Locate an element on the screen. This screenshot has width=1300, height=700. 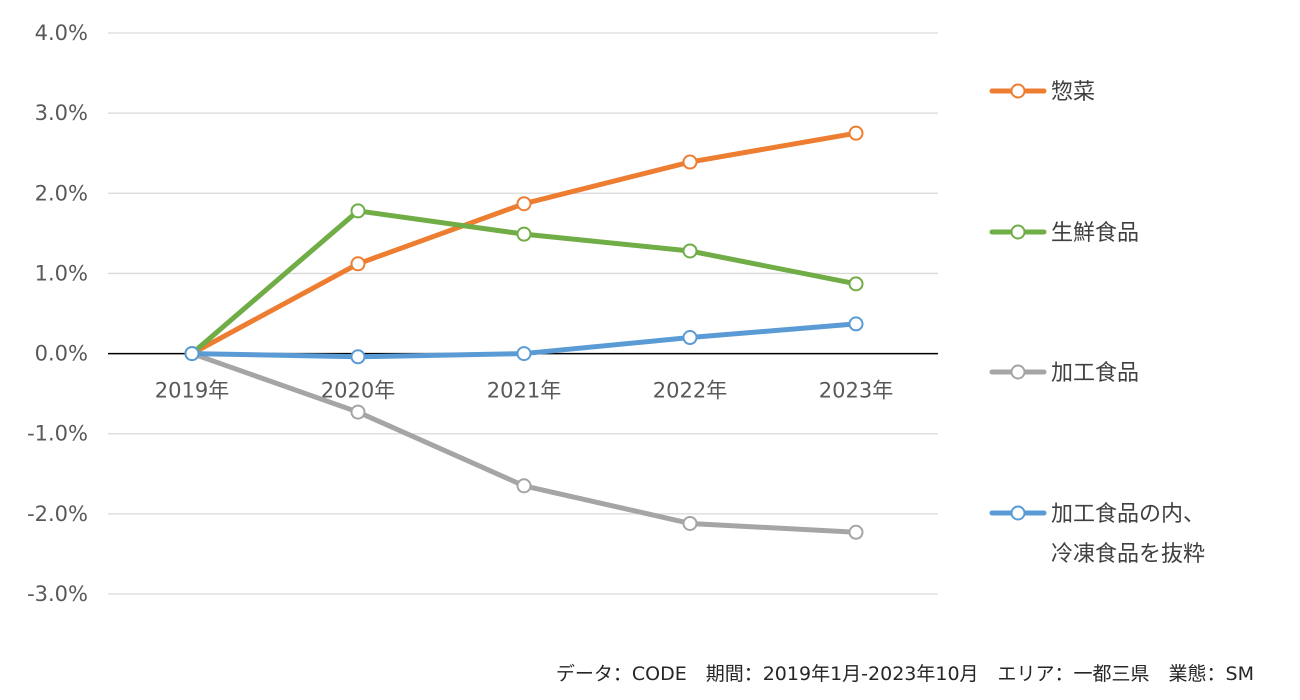
legend-label: 加工食品 is located at coordinates (1095, 373).